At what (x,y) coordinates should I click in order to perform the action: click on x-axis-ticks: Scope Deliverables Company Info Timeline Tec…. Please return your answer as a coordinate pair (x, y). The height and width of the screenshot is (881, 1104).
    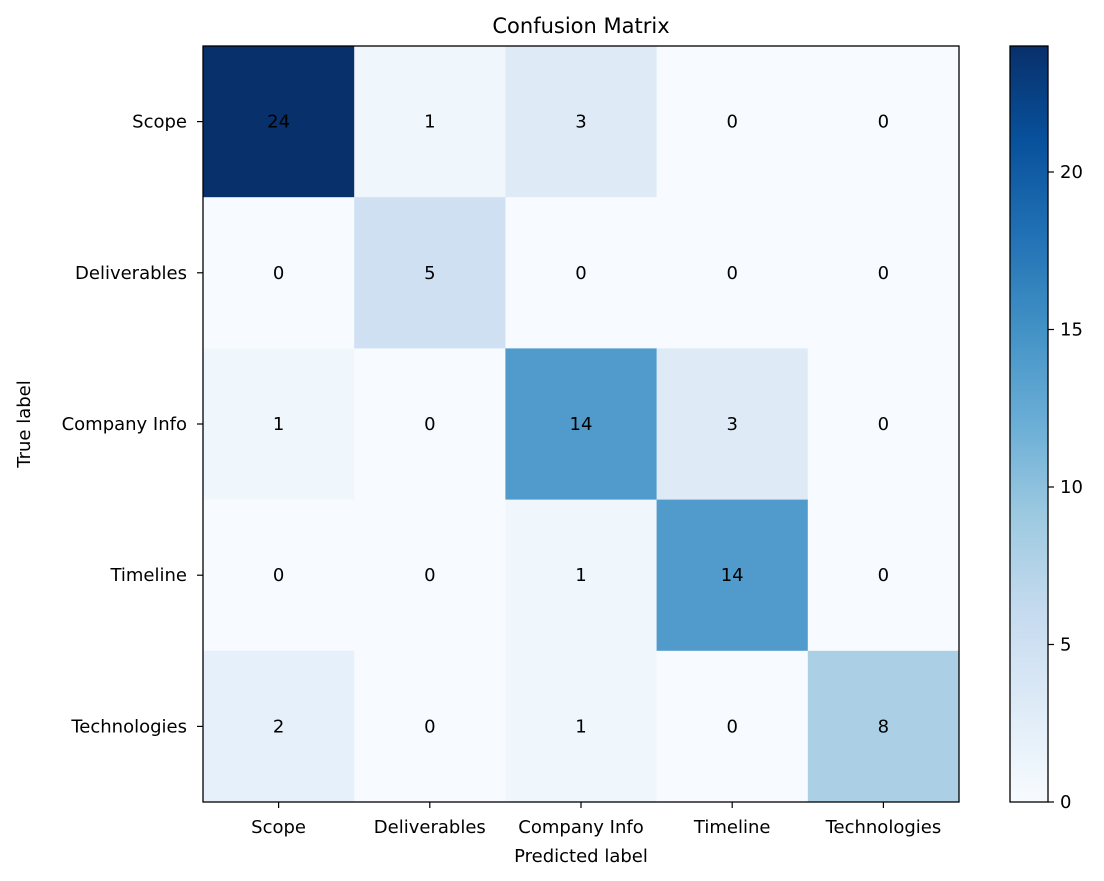
    Looking at the image, I should click on (596, 820).